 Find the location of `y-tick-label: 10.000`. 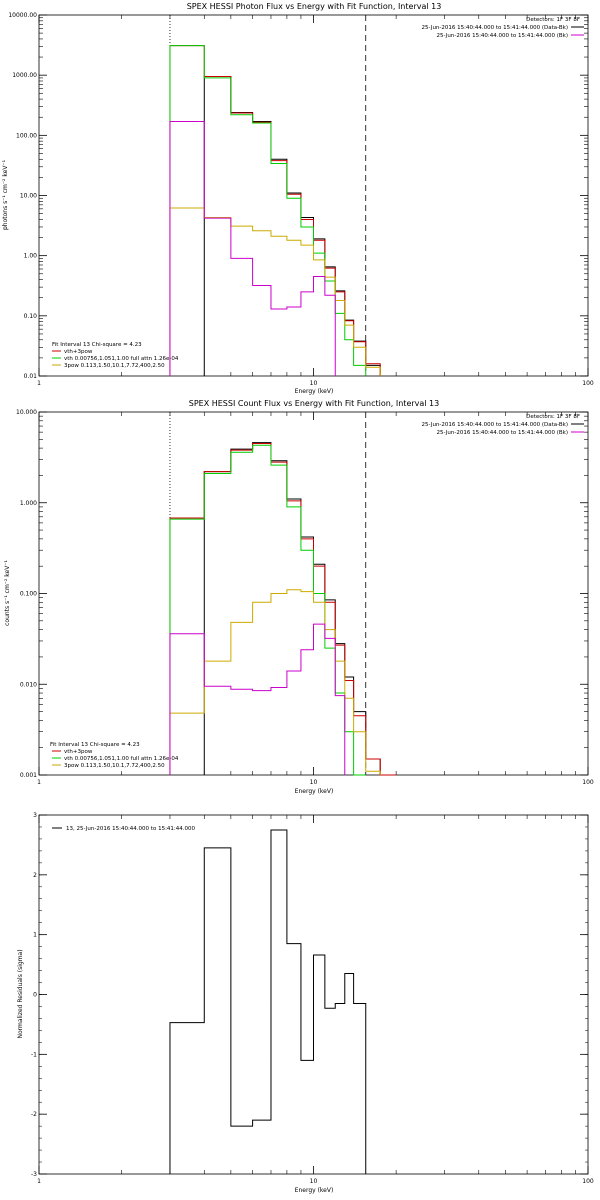

y-tick-label: 10.000 is located at coordinates (26, 412).